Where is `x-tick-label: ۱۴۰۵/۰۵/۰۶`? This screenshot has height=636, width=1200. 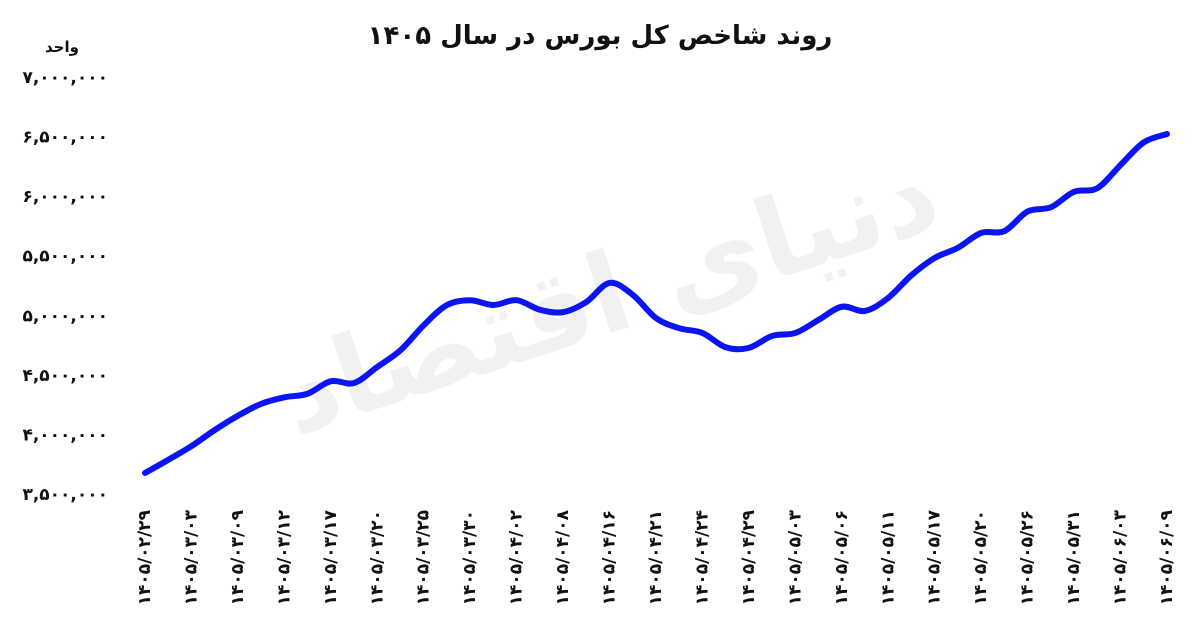
x-tick-label: ۱۴۰۵/۰۵/۰۶ is located at coordinates (842, 557).